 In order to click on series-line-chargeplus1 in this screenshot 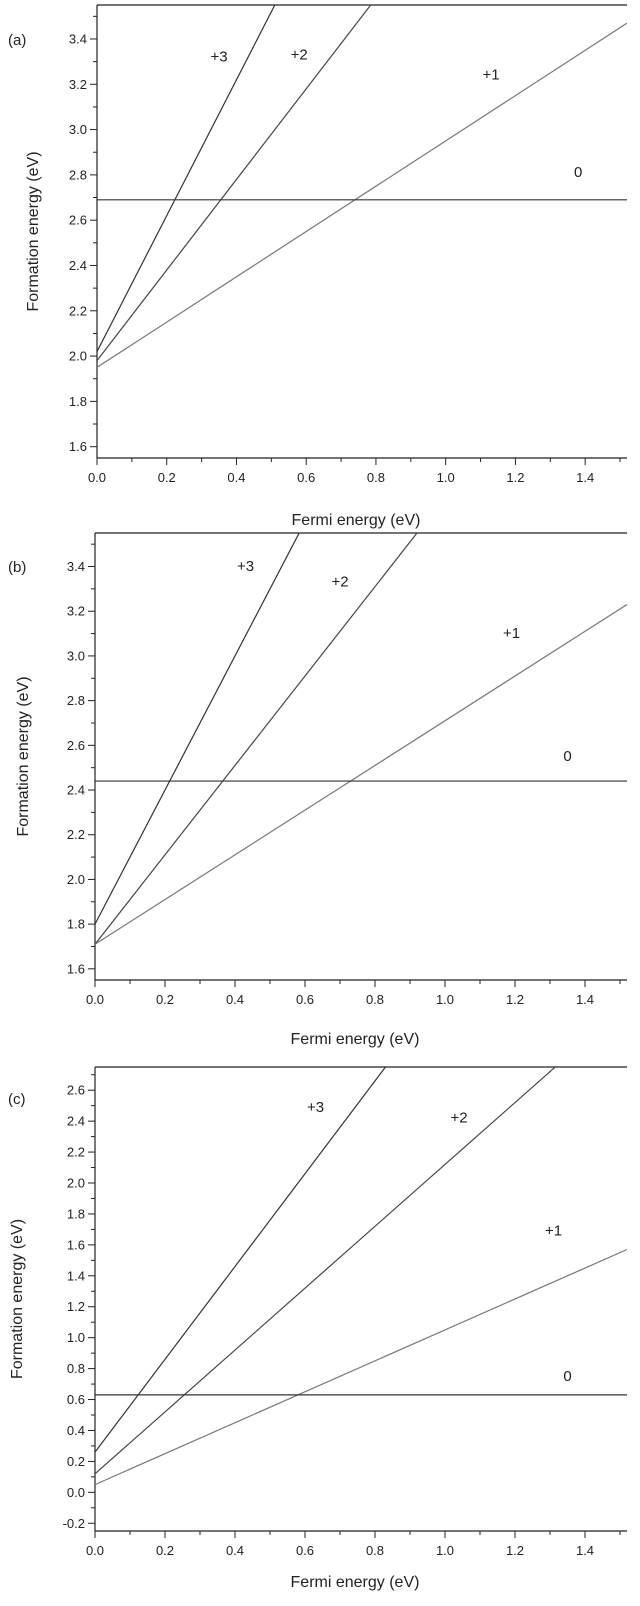, I will do `click(361, 1367)`.